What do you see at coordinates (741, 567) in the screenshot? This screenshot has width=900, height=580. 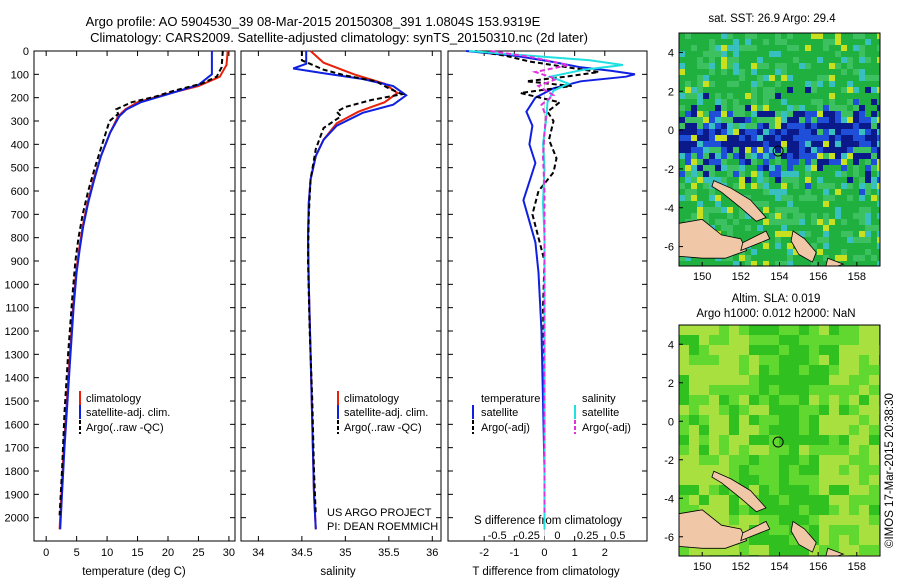 I see `map-x-tick-label: 152` at bounding box center [741, 567].